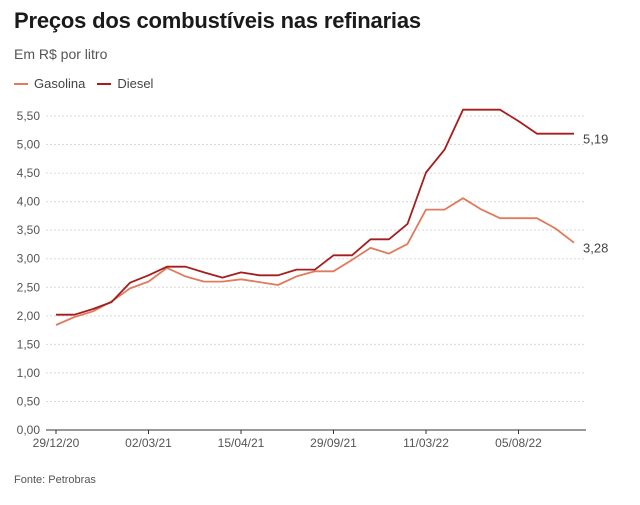  What do you see at coordinates (29, 202) in the screenshot?
I see `y-tick-label: 4,00` at bounding box center [29, 202].